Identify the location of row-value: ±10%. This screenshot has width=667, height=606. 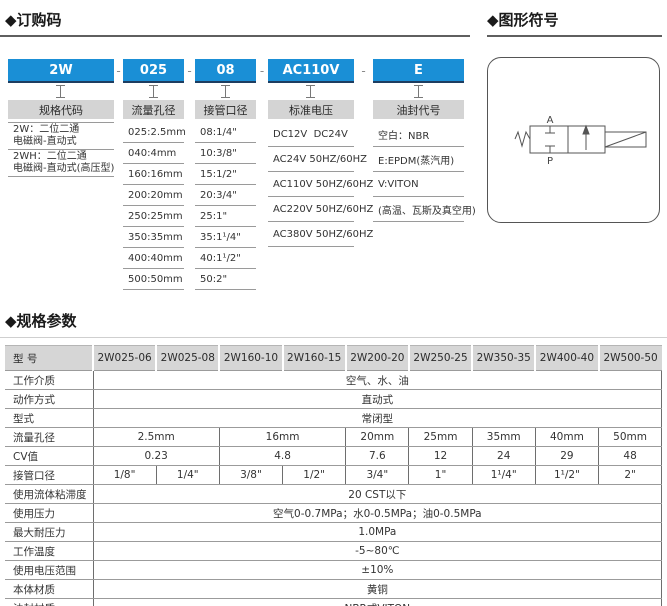
(377, 570).